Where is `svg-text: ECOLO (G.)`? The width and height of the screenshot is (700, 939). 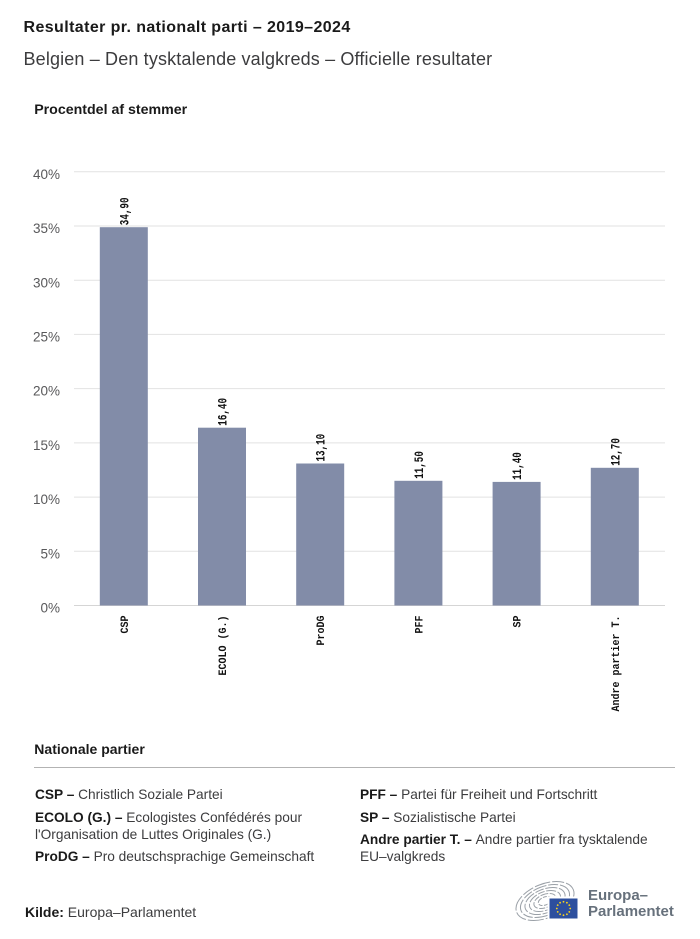
svg-text: ECOLO (G.) is located at coordinates (223, 646).